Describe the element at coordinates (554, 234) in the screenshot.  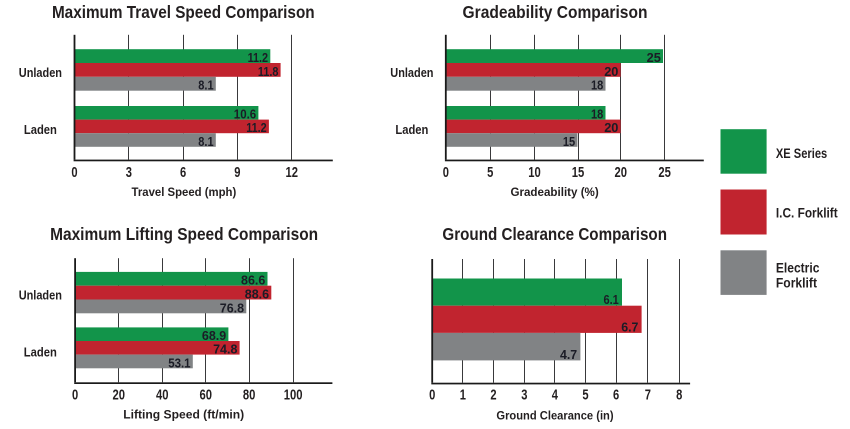
I see `svg-text: Ground Clearance Comparison` at that location.